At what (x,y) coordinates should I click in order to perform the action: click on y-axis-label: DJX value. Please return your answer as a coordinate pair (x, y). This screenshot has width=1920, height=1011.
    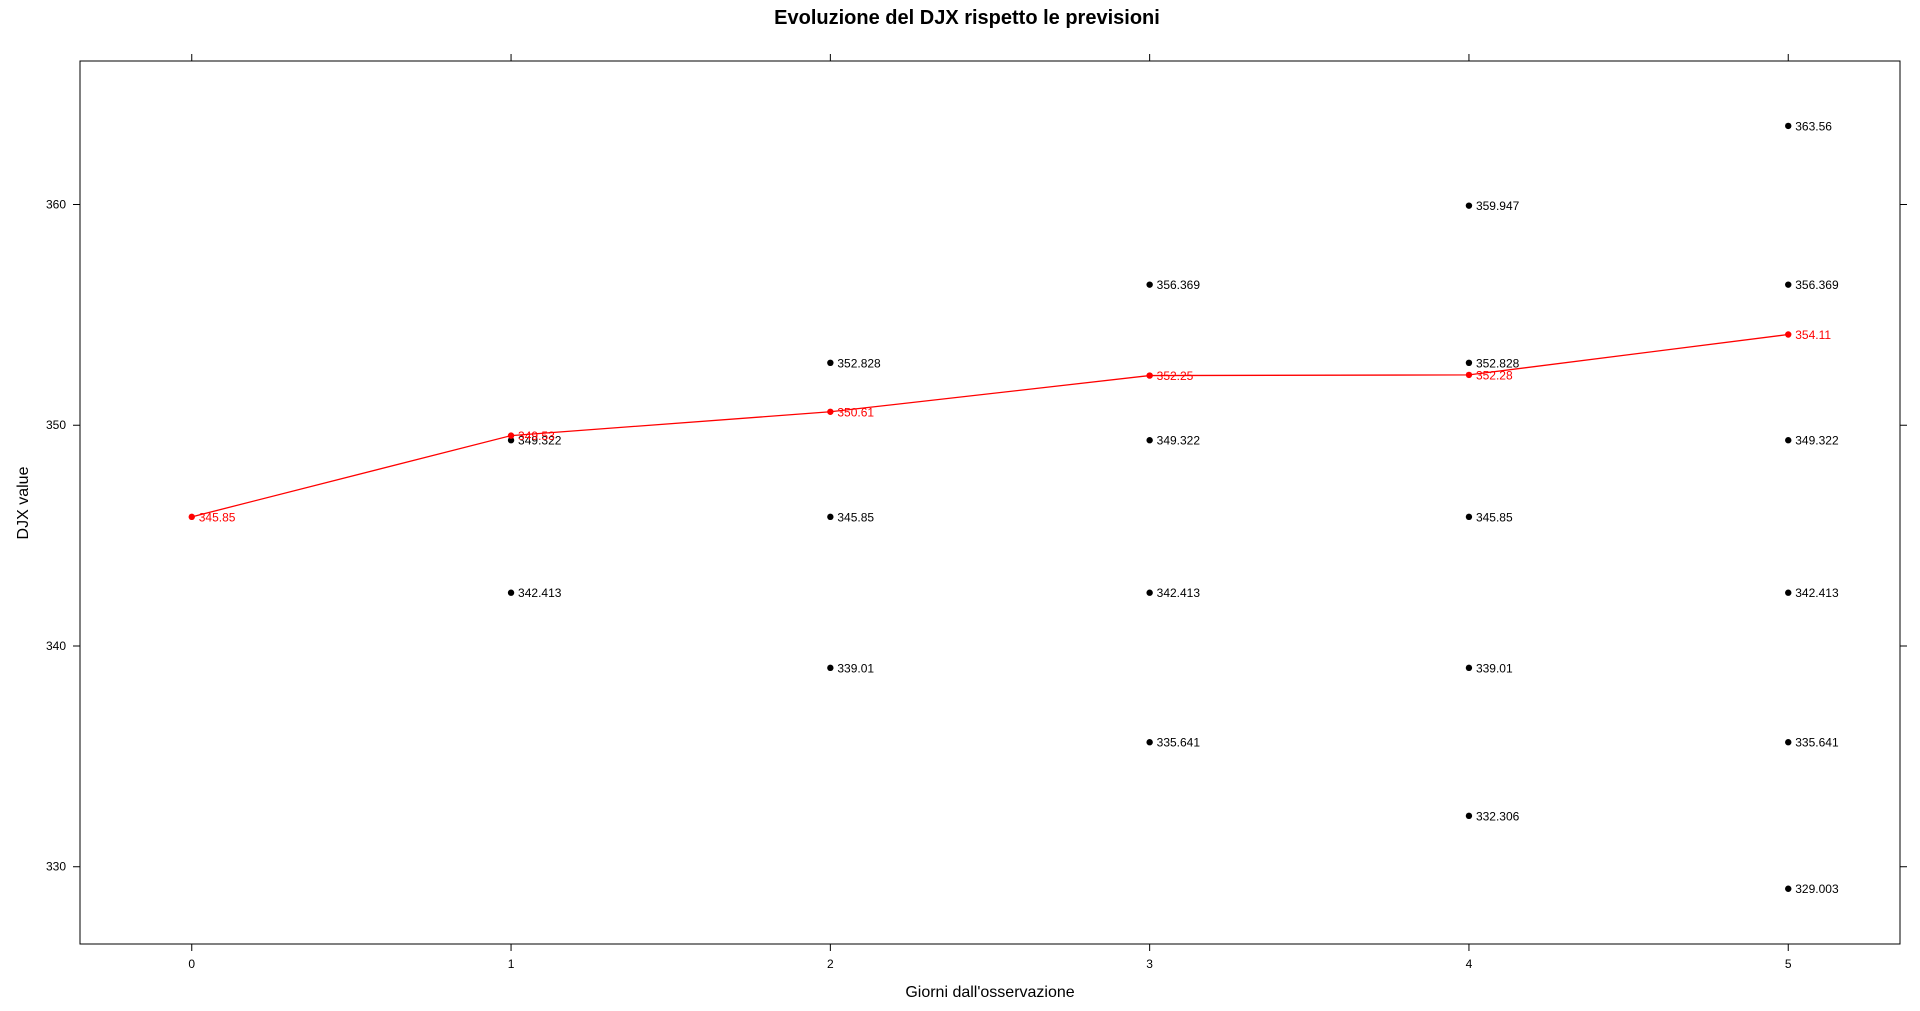
    Looking at the image, I should click on (23, 502).